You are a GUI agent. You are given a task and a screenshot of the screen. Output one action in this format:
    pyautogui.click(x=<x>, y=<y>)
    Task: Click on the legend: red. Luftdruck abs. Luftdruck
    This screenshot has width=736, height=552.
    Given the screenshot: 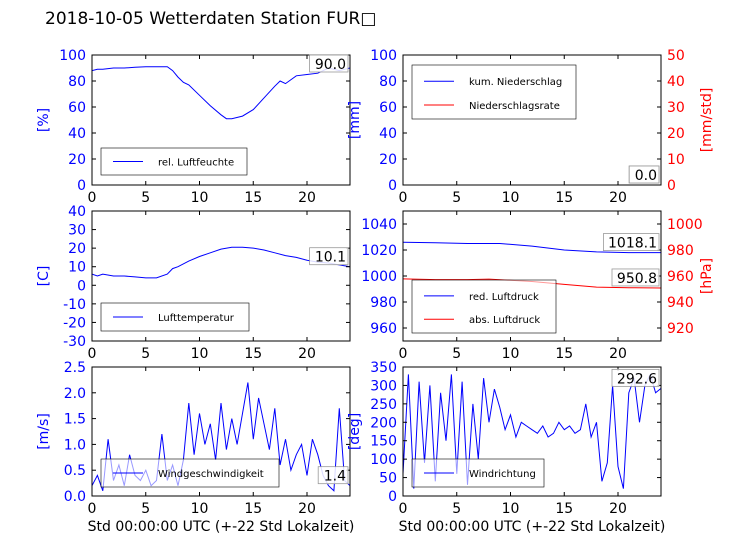 What is the action you would take?
    pyautogui.click(x=484, y=306)
    